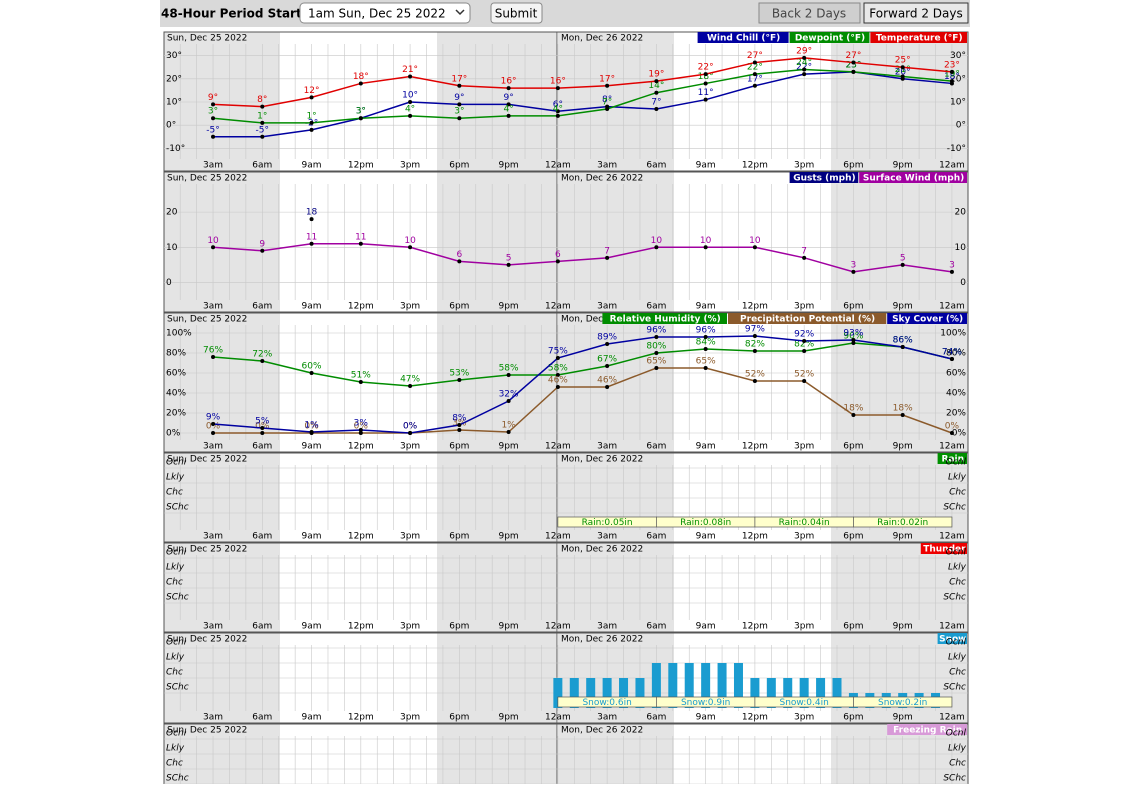 Image resolution: width=1126 pixels, height=788 pixels. I want to click on amount-label: Rain:0.04in, so click(804, 523).